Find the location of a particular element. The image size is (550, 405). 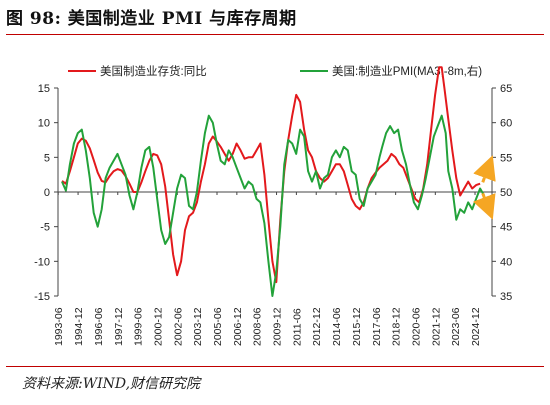

source-rule is located at coordinates (275, 366).